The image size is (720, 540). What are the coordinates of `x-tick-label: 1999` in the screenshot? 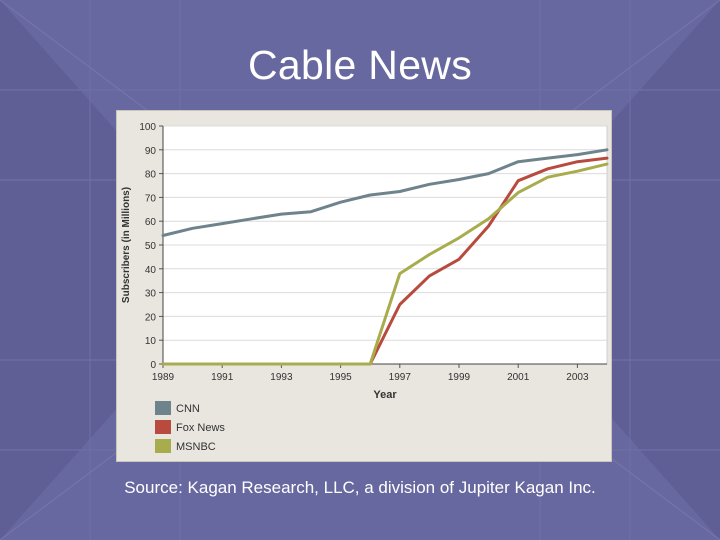 It's located at (459, 377).